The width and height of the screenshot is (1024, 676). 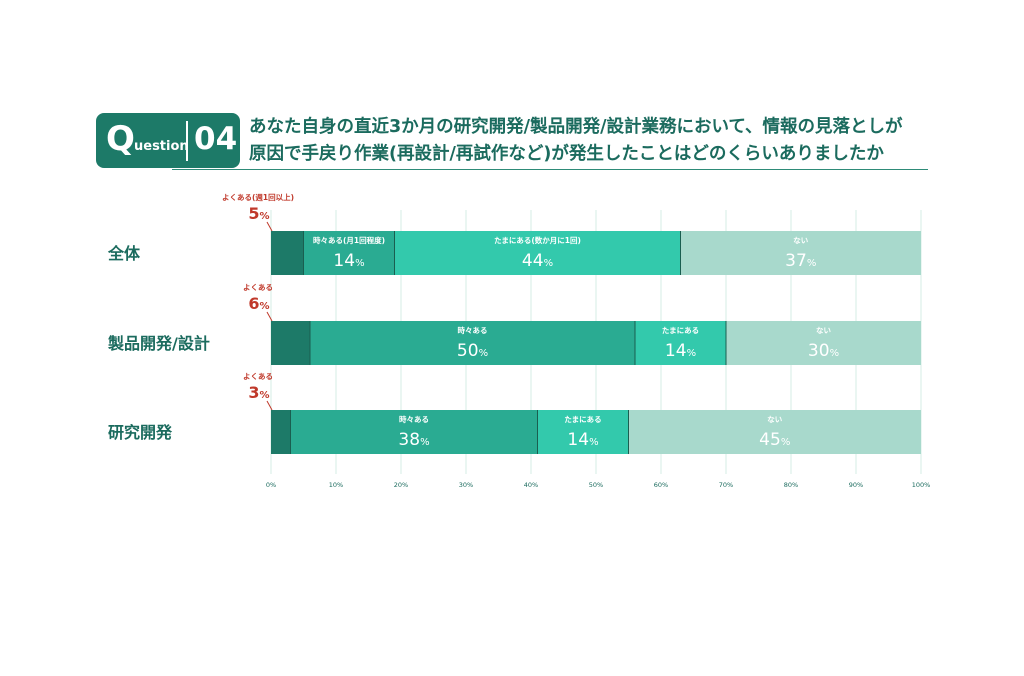 What do you see at coordinates (258, 213) in the screenshot?
I see `callout-value: 5%` at bounding box center [258, 213].